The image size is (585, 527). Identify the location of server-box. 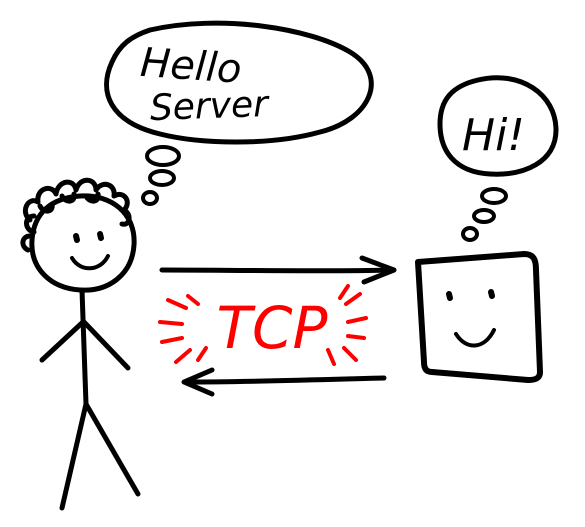
(479, 317).